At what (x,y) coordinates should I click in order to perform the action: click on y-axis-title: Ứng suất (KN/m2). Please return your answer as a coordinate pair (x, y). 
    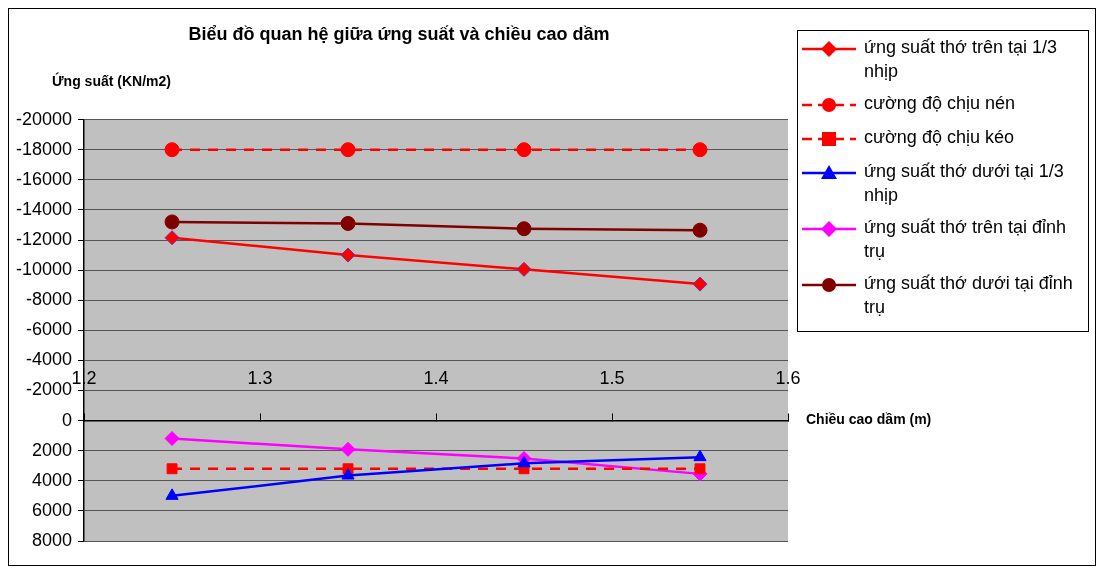
    Looking at the image, I should click on (111, 80).